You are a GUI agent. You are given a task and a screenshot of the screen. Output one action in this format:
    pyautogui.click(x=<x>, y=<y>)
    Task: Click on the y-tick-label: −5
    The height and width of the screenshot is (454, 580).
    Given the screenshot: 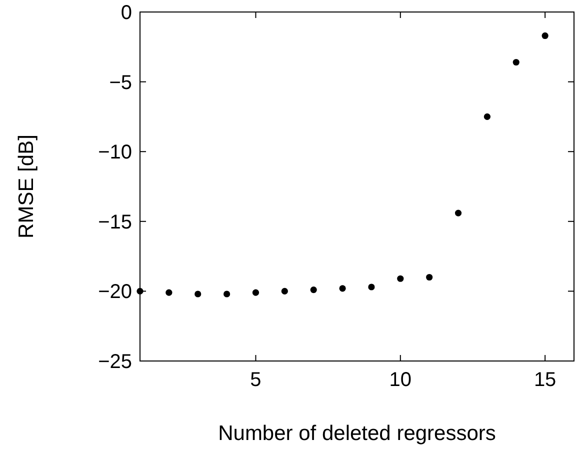 What is the action you would take?
    pyautogui.click(x=120, y=83)
    